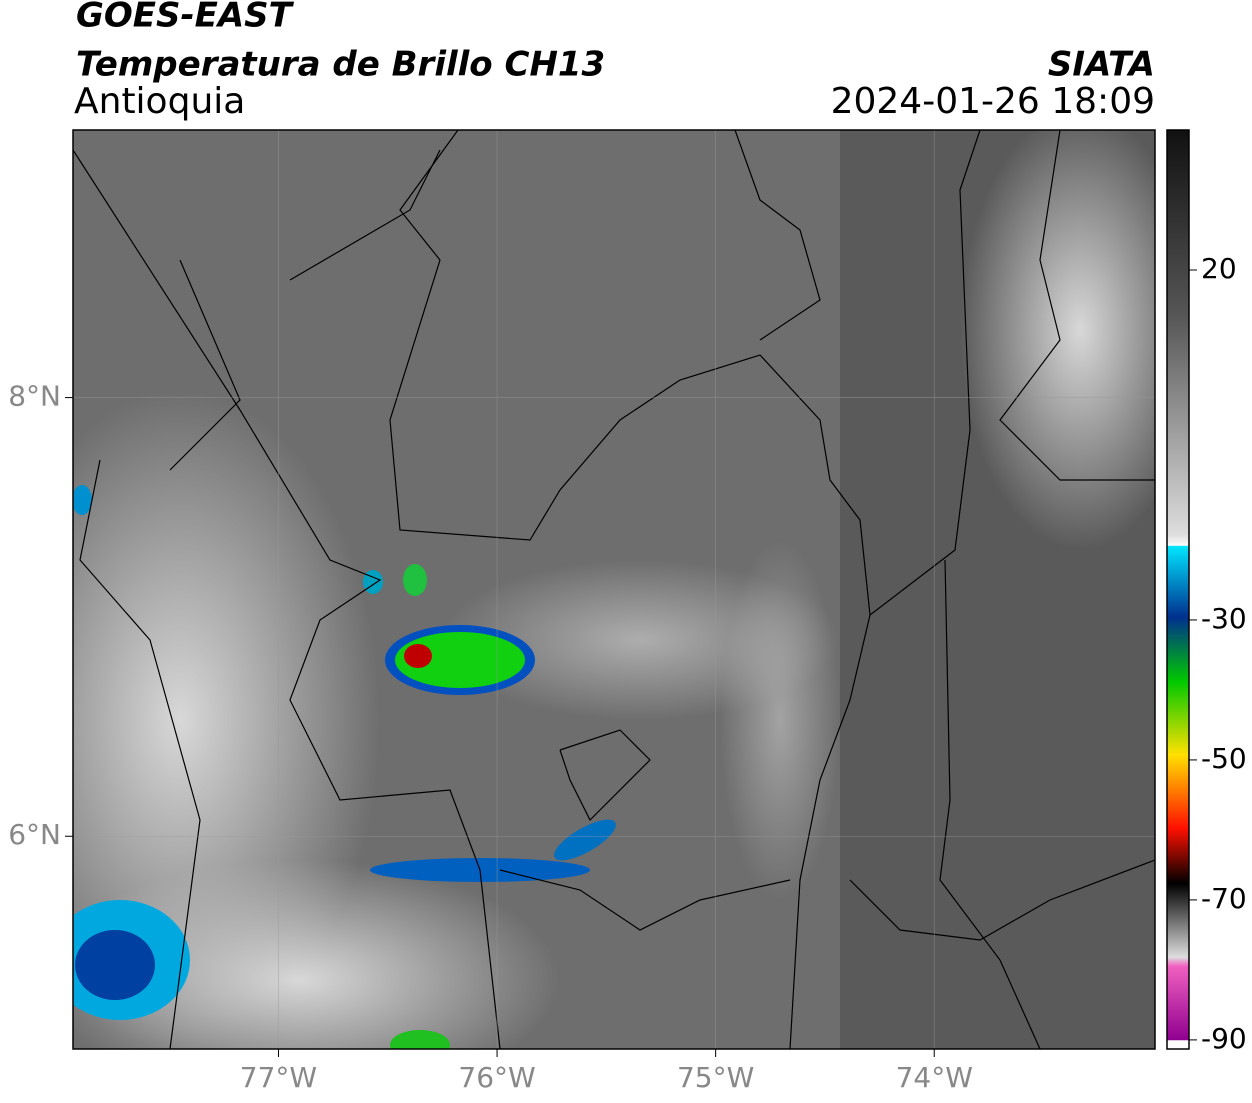 Image resolution: width=1252 pixels, height=1103 pixels. What do you see at coordinates (278, 1077) in the screenshot?
I see `x-tick-label: 77°W` at bounding box center [278, 1077].